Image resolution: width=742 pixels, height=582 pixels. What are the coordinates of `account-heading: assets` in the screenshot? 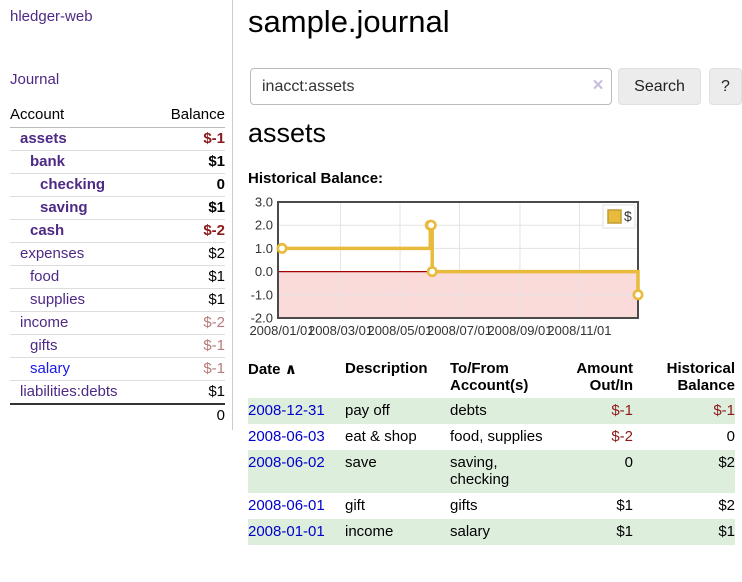 It's located at (287, 133).